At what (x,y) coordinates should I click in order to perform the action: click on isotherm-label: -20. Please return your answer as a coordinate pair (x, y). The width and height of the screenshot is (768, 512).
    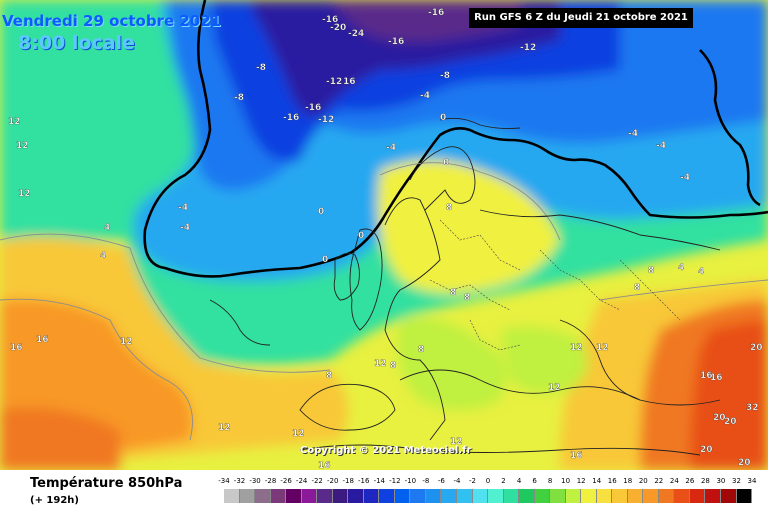
    Looking at the image, I should click on (338, 28).